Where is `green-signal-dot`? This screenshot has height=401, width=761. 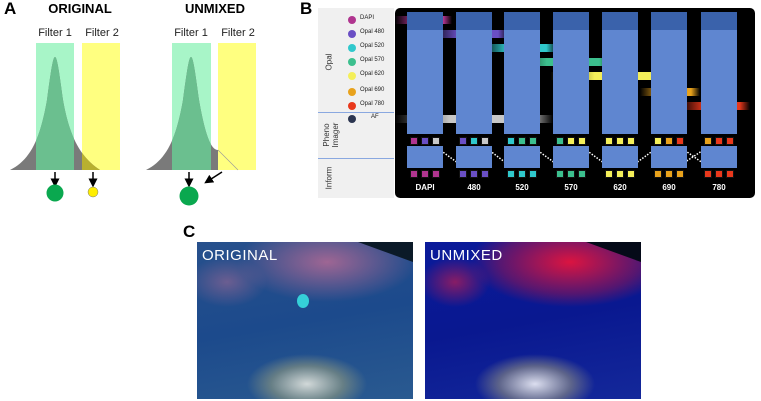 green-signal-dot is located at coordinates (55, 193).